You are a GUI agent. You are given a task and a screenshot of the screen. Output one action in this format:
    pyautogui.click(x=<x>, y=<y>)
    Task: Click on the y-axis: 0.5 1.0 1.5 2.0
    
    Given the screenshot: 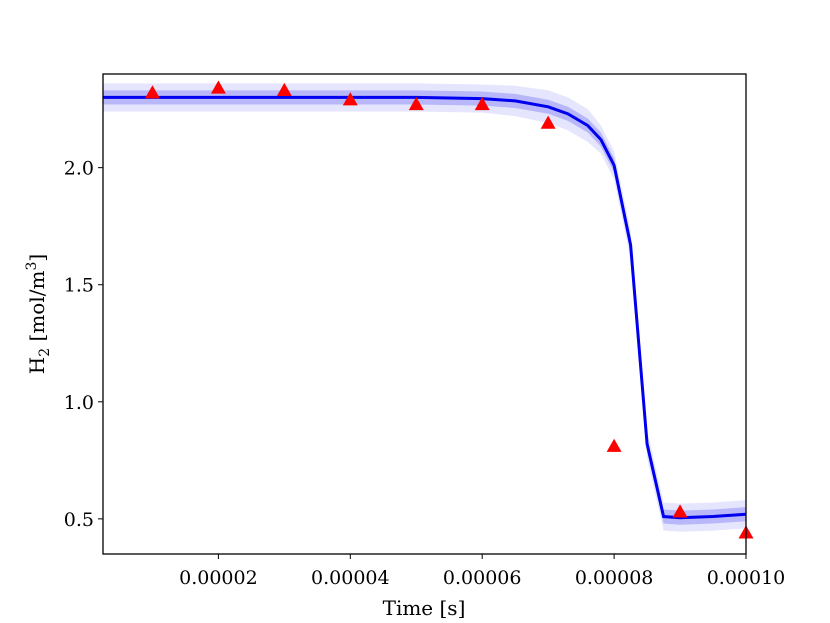 What is the action you would take?
    pyautogui.click(x=83, y=344)
    